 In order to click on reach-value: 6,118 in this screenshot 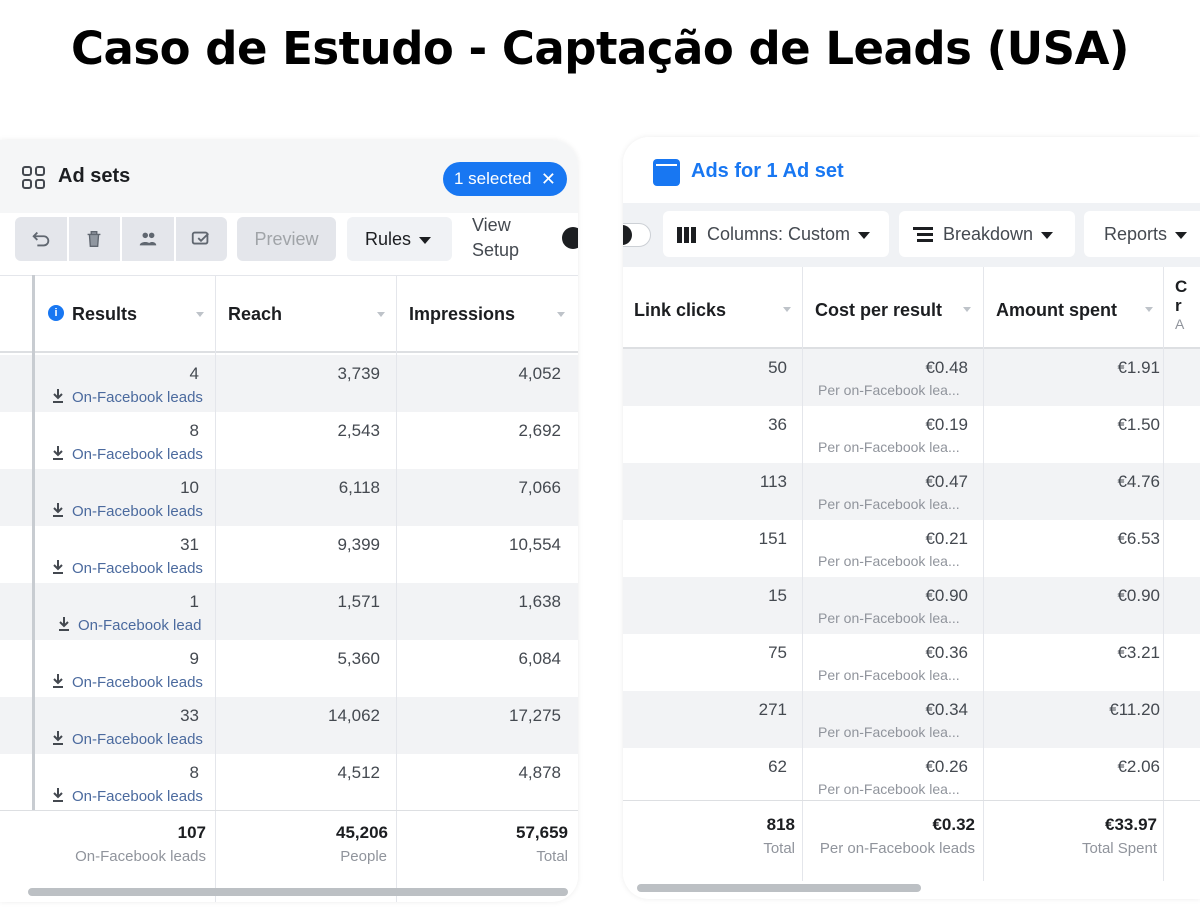, I will do `click(359, 487)`.